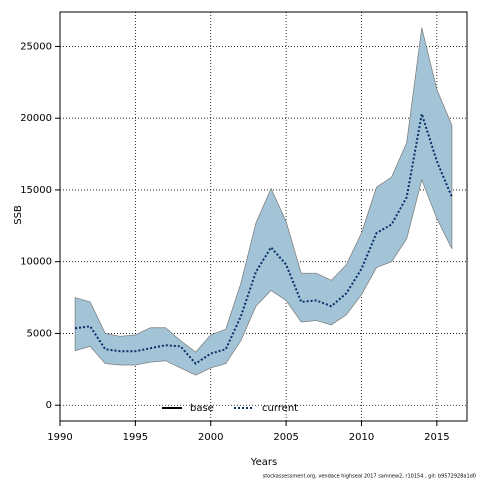  I want to click on y-axis-label: SSB, so click(18, 215).